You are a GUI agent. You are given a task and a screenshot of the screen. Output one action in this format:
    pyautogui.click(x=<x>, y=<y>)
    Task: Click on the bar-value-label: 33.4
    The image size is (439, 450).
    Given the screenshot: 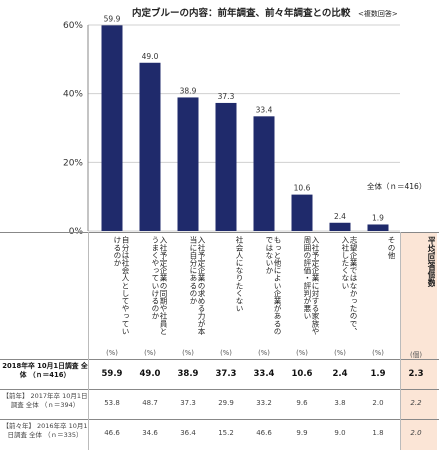 What is the action you would take?
    pyautogui.click(x=264, y=109)
    